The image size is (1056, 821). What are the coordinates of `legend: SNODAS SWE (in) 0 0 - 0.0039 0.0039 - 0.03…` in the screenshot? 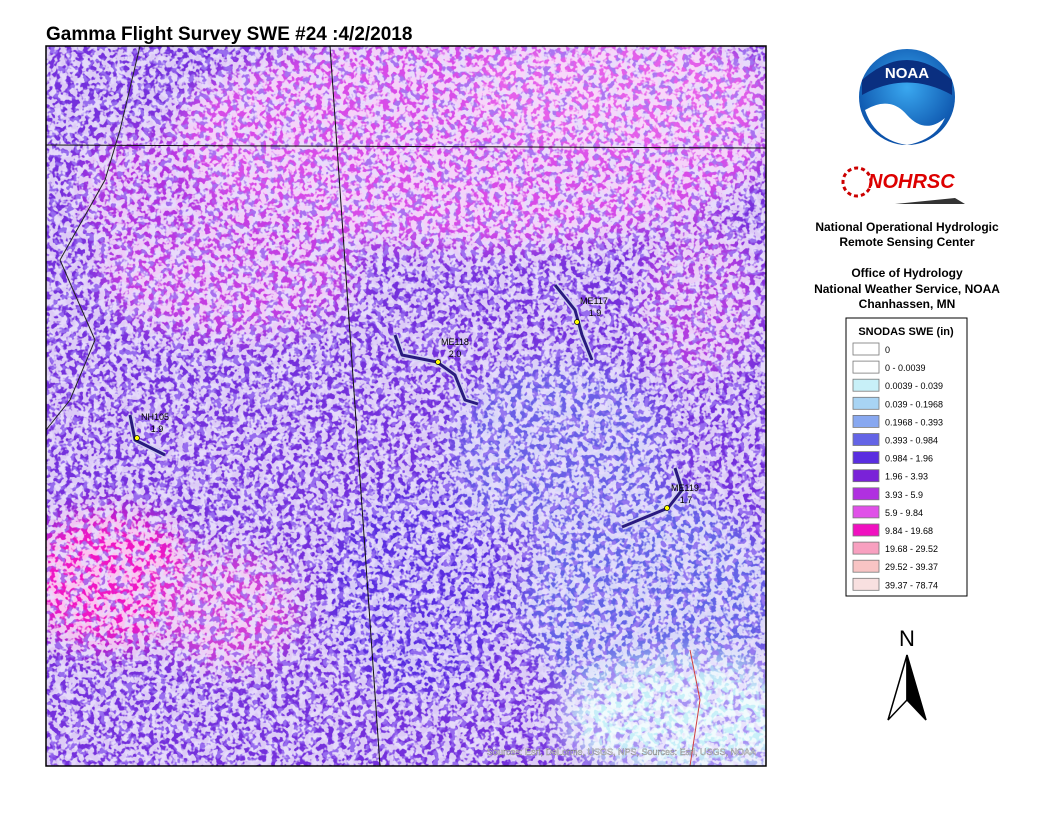 It's located at (906, 457).